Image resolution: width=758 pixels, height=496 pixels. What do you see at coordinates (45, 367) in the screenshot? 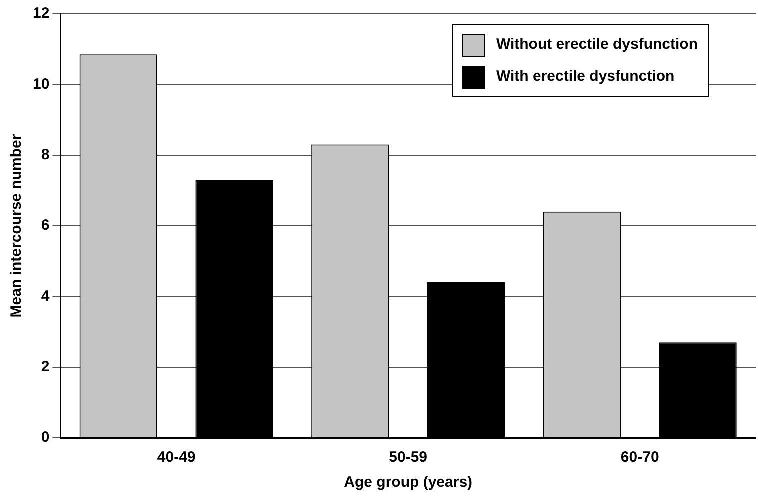
I see `y-tick-label: 2` at bounding box center [45, 367].